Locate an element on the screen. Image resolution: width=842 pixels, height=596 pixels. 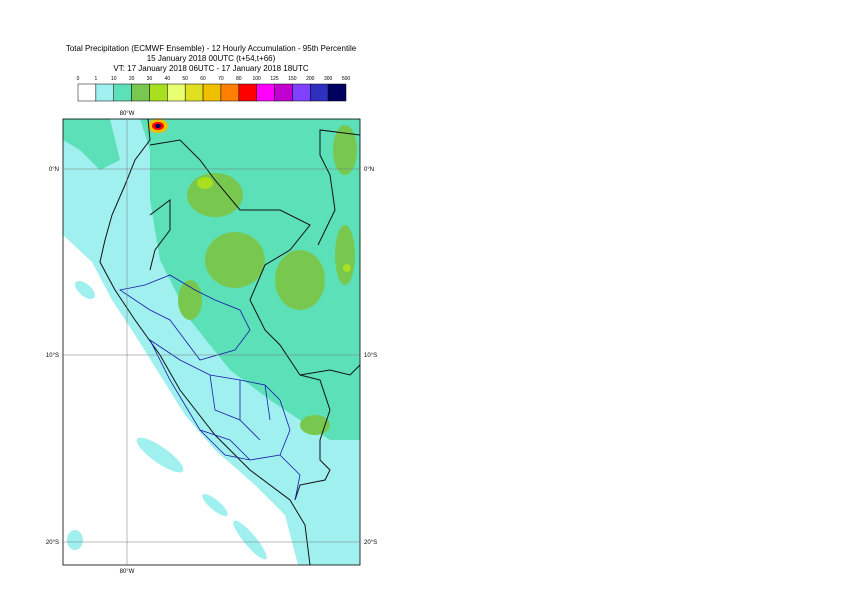
legend-label: 10 is located at coordinates (114, 79).